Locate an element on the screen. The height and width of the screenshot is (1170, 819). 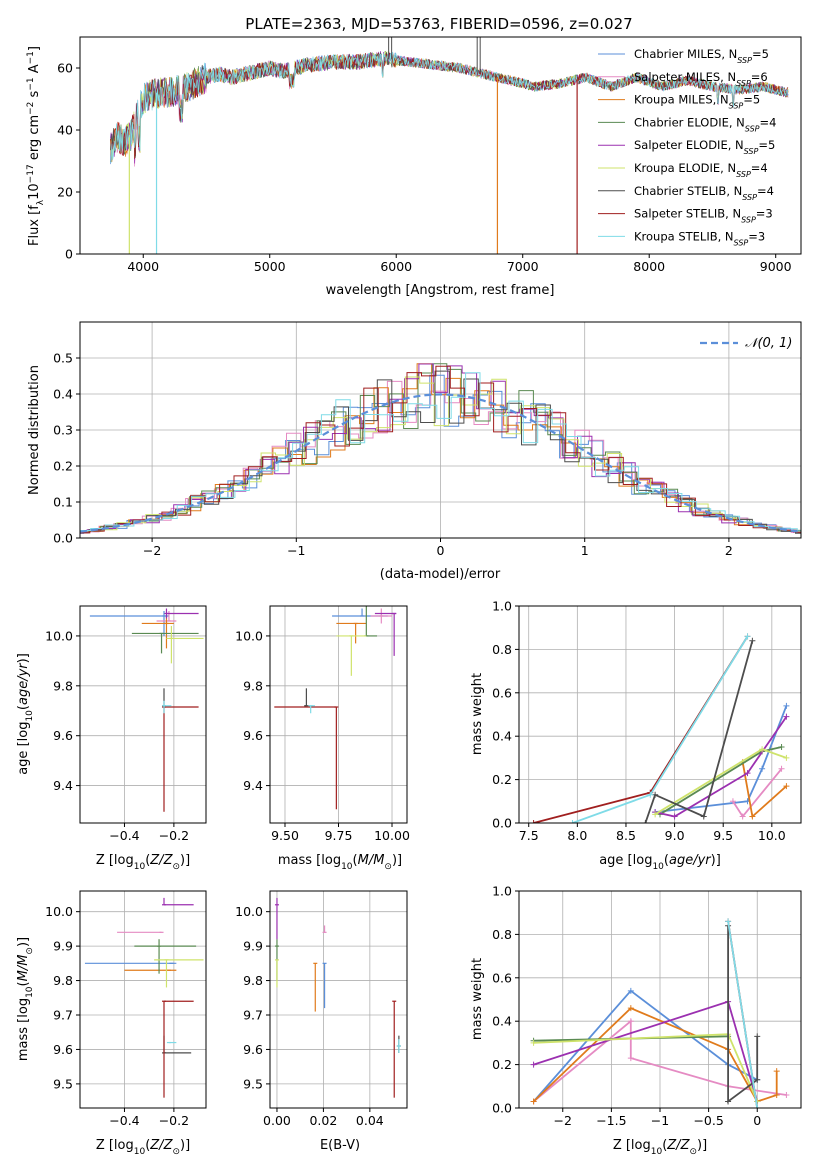
weightAge-xlabel-part: 10 is located at coordinates (658, 867).